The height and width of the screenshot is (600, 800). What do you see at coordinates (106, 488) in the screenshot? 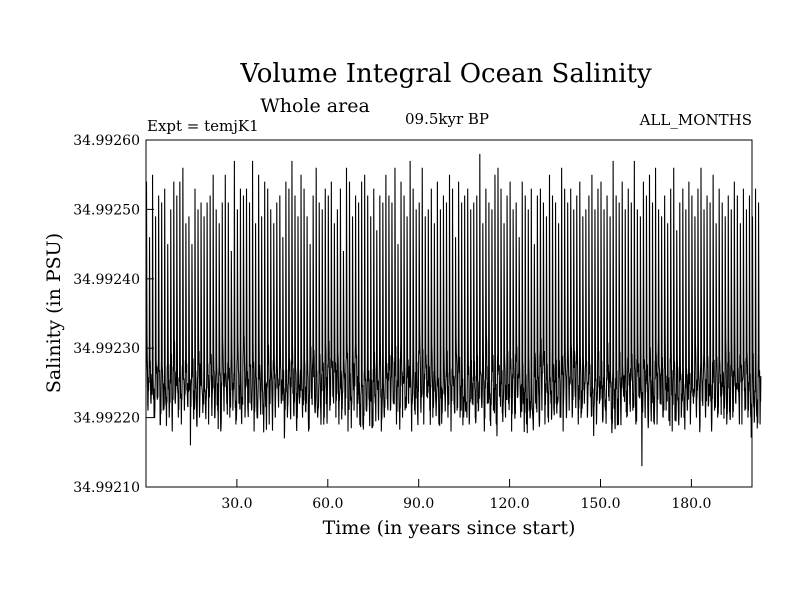
I see `y-tick-label: 34.99210` at bounding box center [106, 488].